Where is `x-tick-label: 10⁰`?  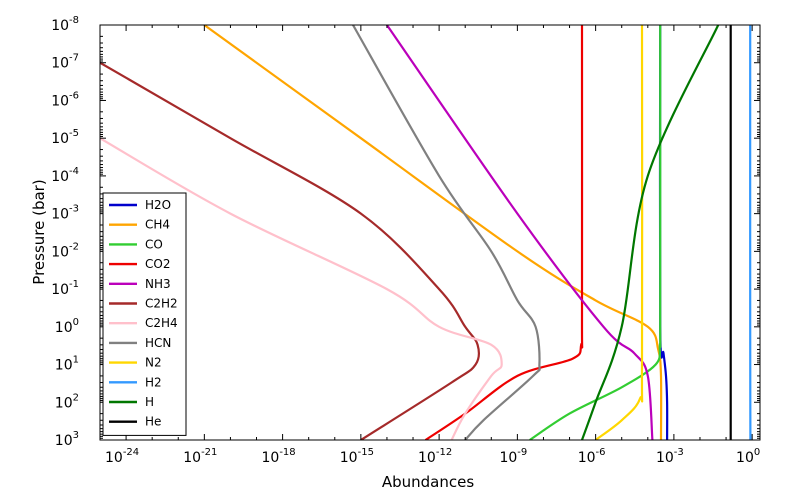 x-tick-label: 10⁰ is located at coordinates (748, 456).